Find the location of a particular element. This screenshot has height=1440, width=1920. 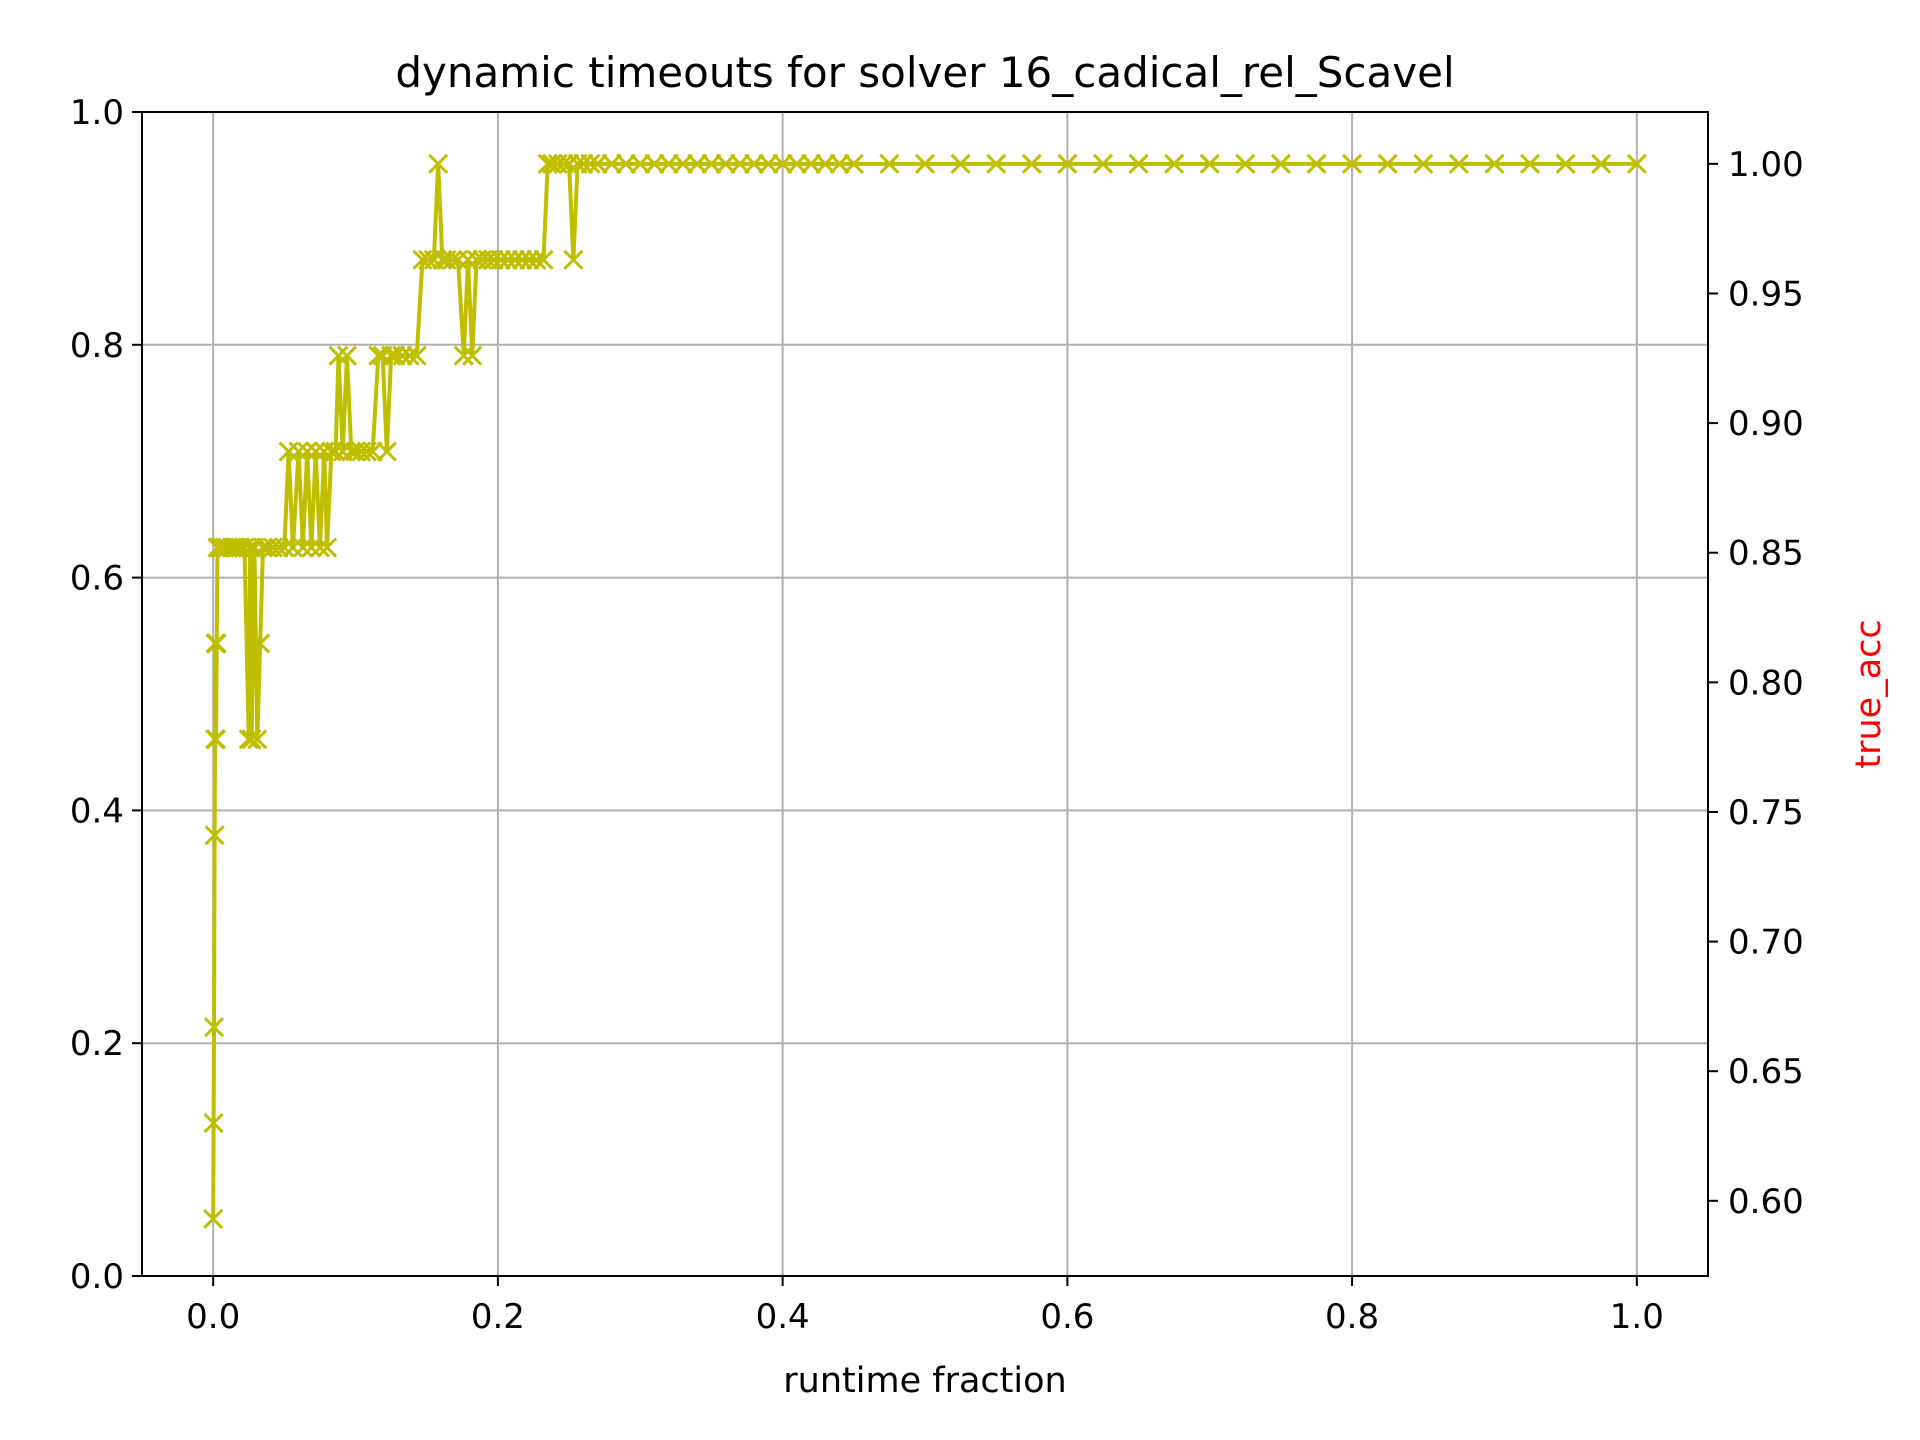

y2-tick-label: 0.85 is located at coordinates (1766, 554).